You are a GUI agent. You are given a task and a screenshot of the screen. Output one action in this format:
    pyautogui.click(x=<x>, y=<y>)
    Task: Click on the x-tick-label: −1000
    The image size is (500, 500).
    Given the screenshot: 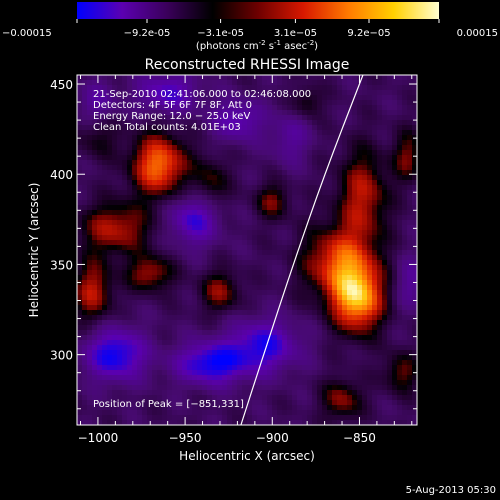 What is the action you would take?
    pyautogui.click(x=98, y=438)
    